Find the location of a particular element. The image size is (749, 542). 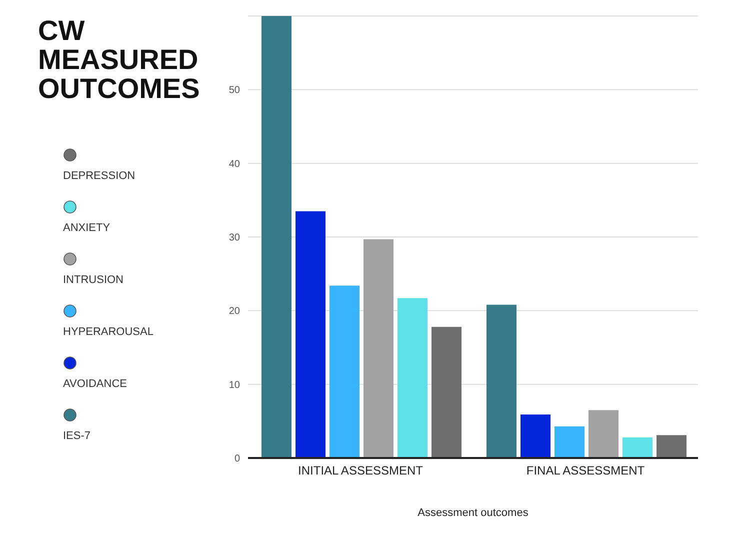

legend-label: AVOIDANCE is located at coordinates (95, 384).